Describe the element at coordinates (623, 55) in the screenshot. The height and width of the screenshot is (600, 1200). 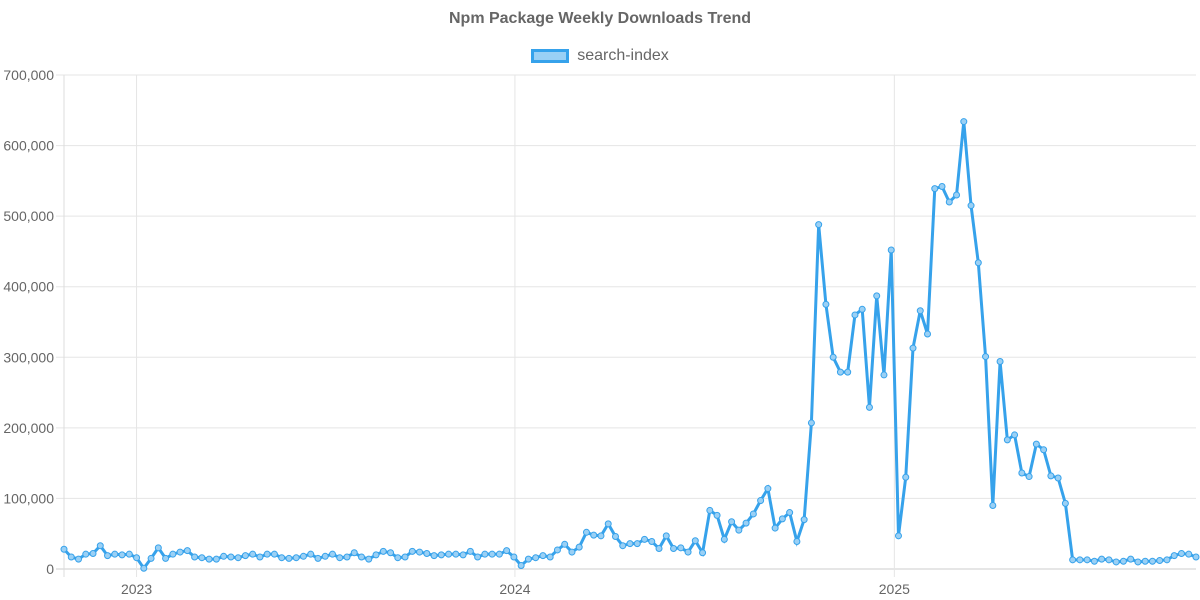
I see `legend-label: search-index` at that location.